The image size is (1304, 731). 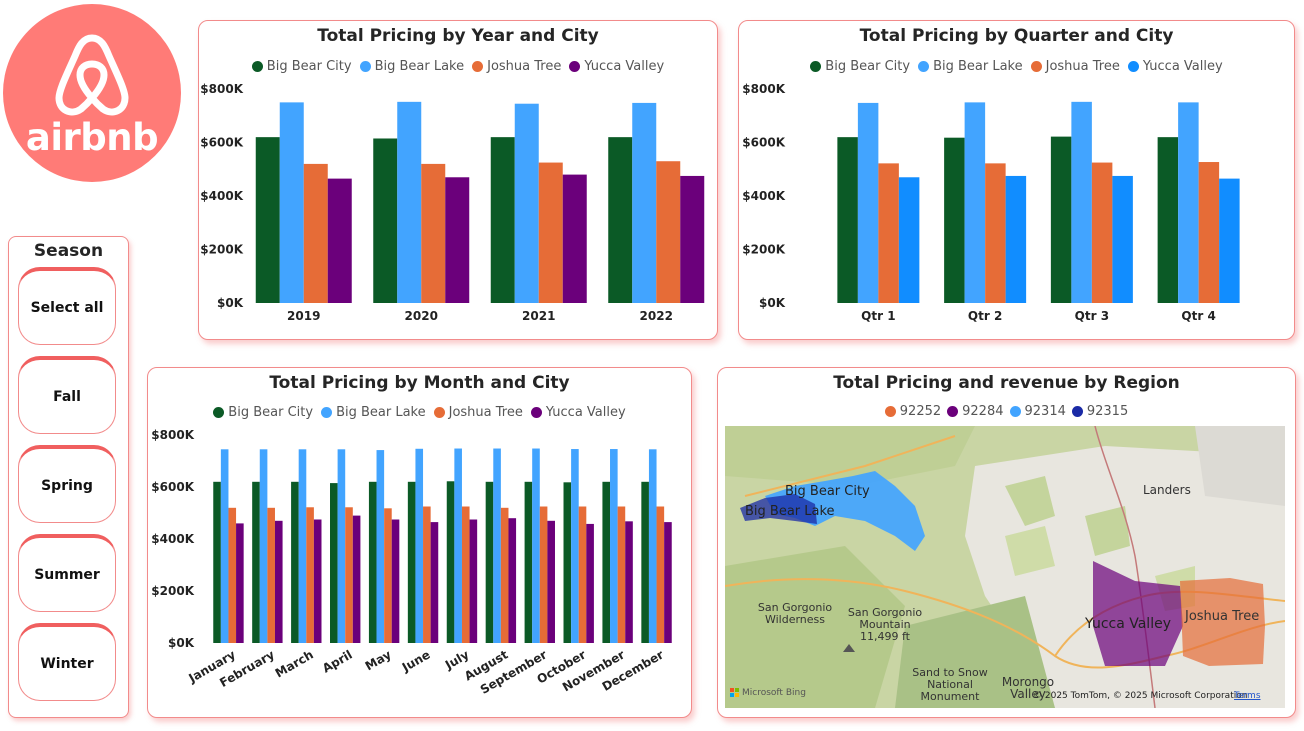 What do you see at coordinates (67, 573) in the screenshot?
I see `season-summer-button: Summer` at bounding box center [67, 573].